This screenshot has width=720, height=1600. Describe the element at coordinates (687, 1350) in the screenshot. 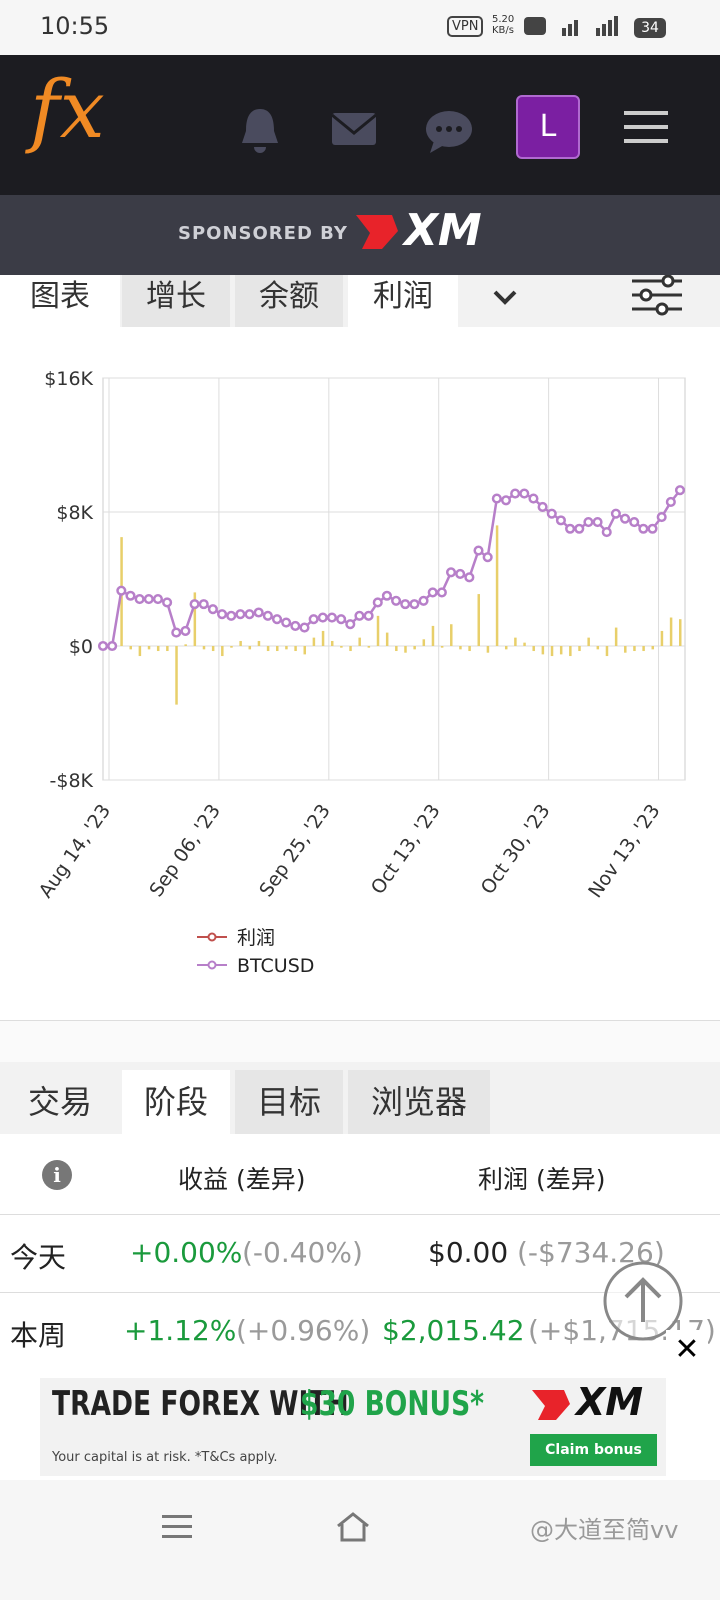

I see `close-ad: ✕` at that location.